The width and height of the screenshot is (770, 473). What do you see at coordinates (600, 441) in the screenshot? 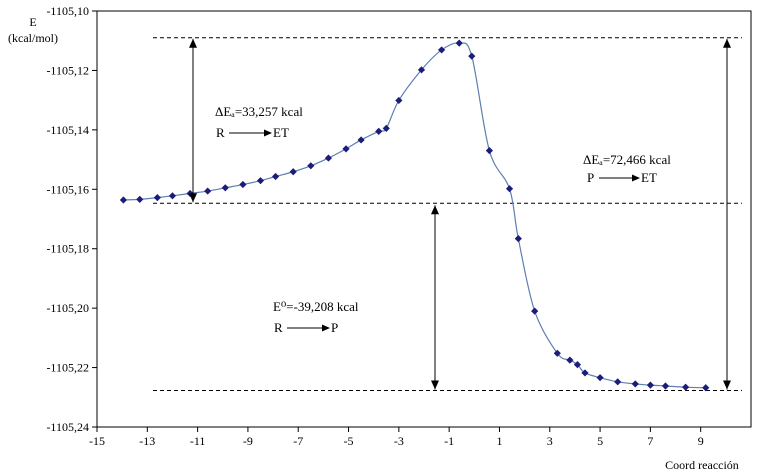
I see `x-tick-label: 5` at bounding box center [600, 441].